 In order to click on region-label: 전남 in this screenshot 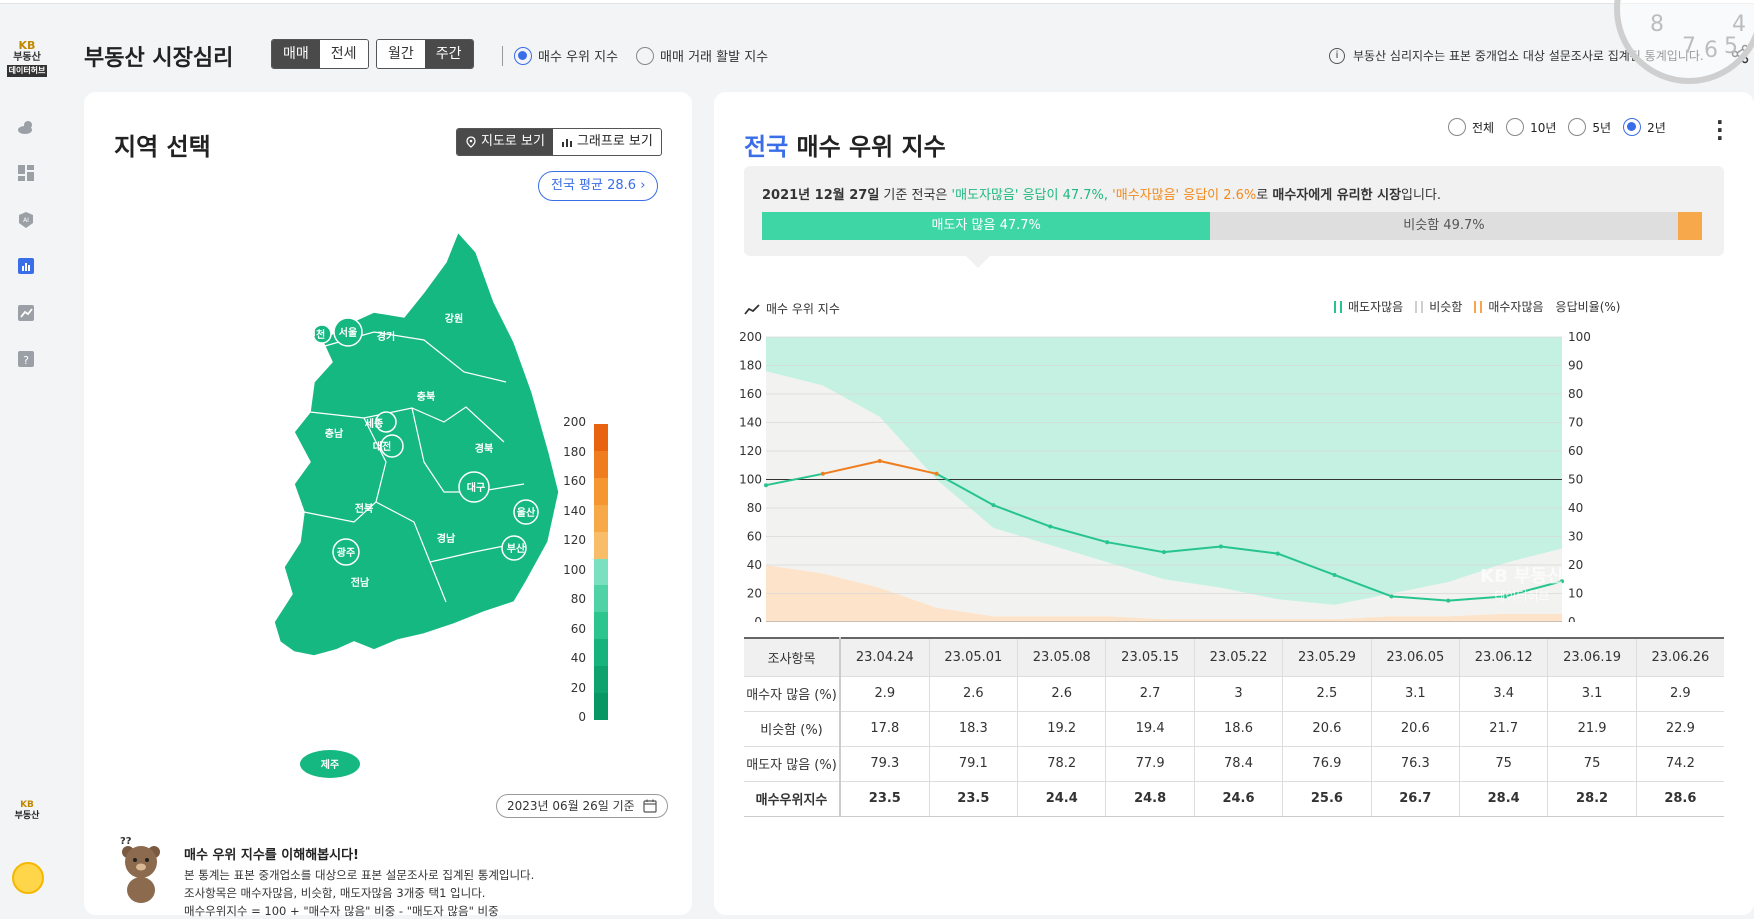, I will do `click(360, 582)`.